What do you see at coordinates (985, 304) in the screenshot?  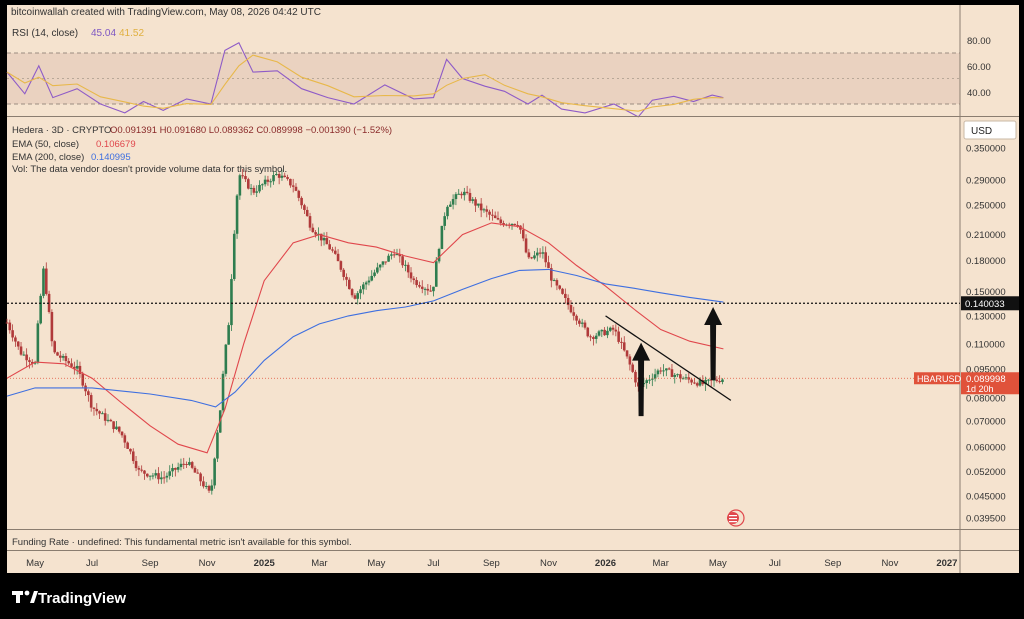 I see `level-price-label: 0.140033` at bounding box center [985, 304].